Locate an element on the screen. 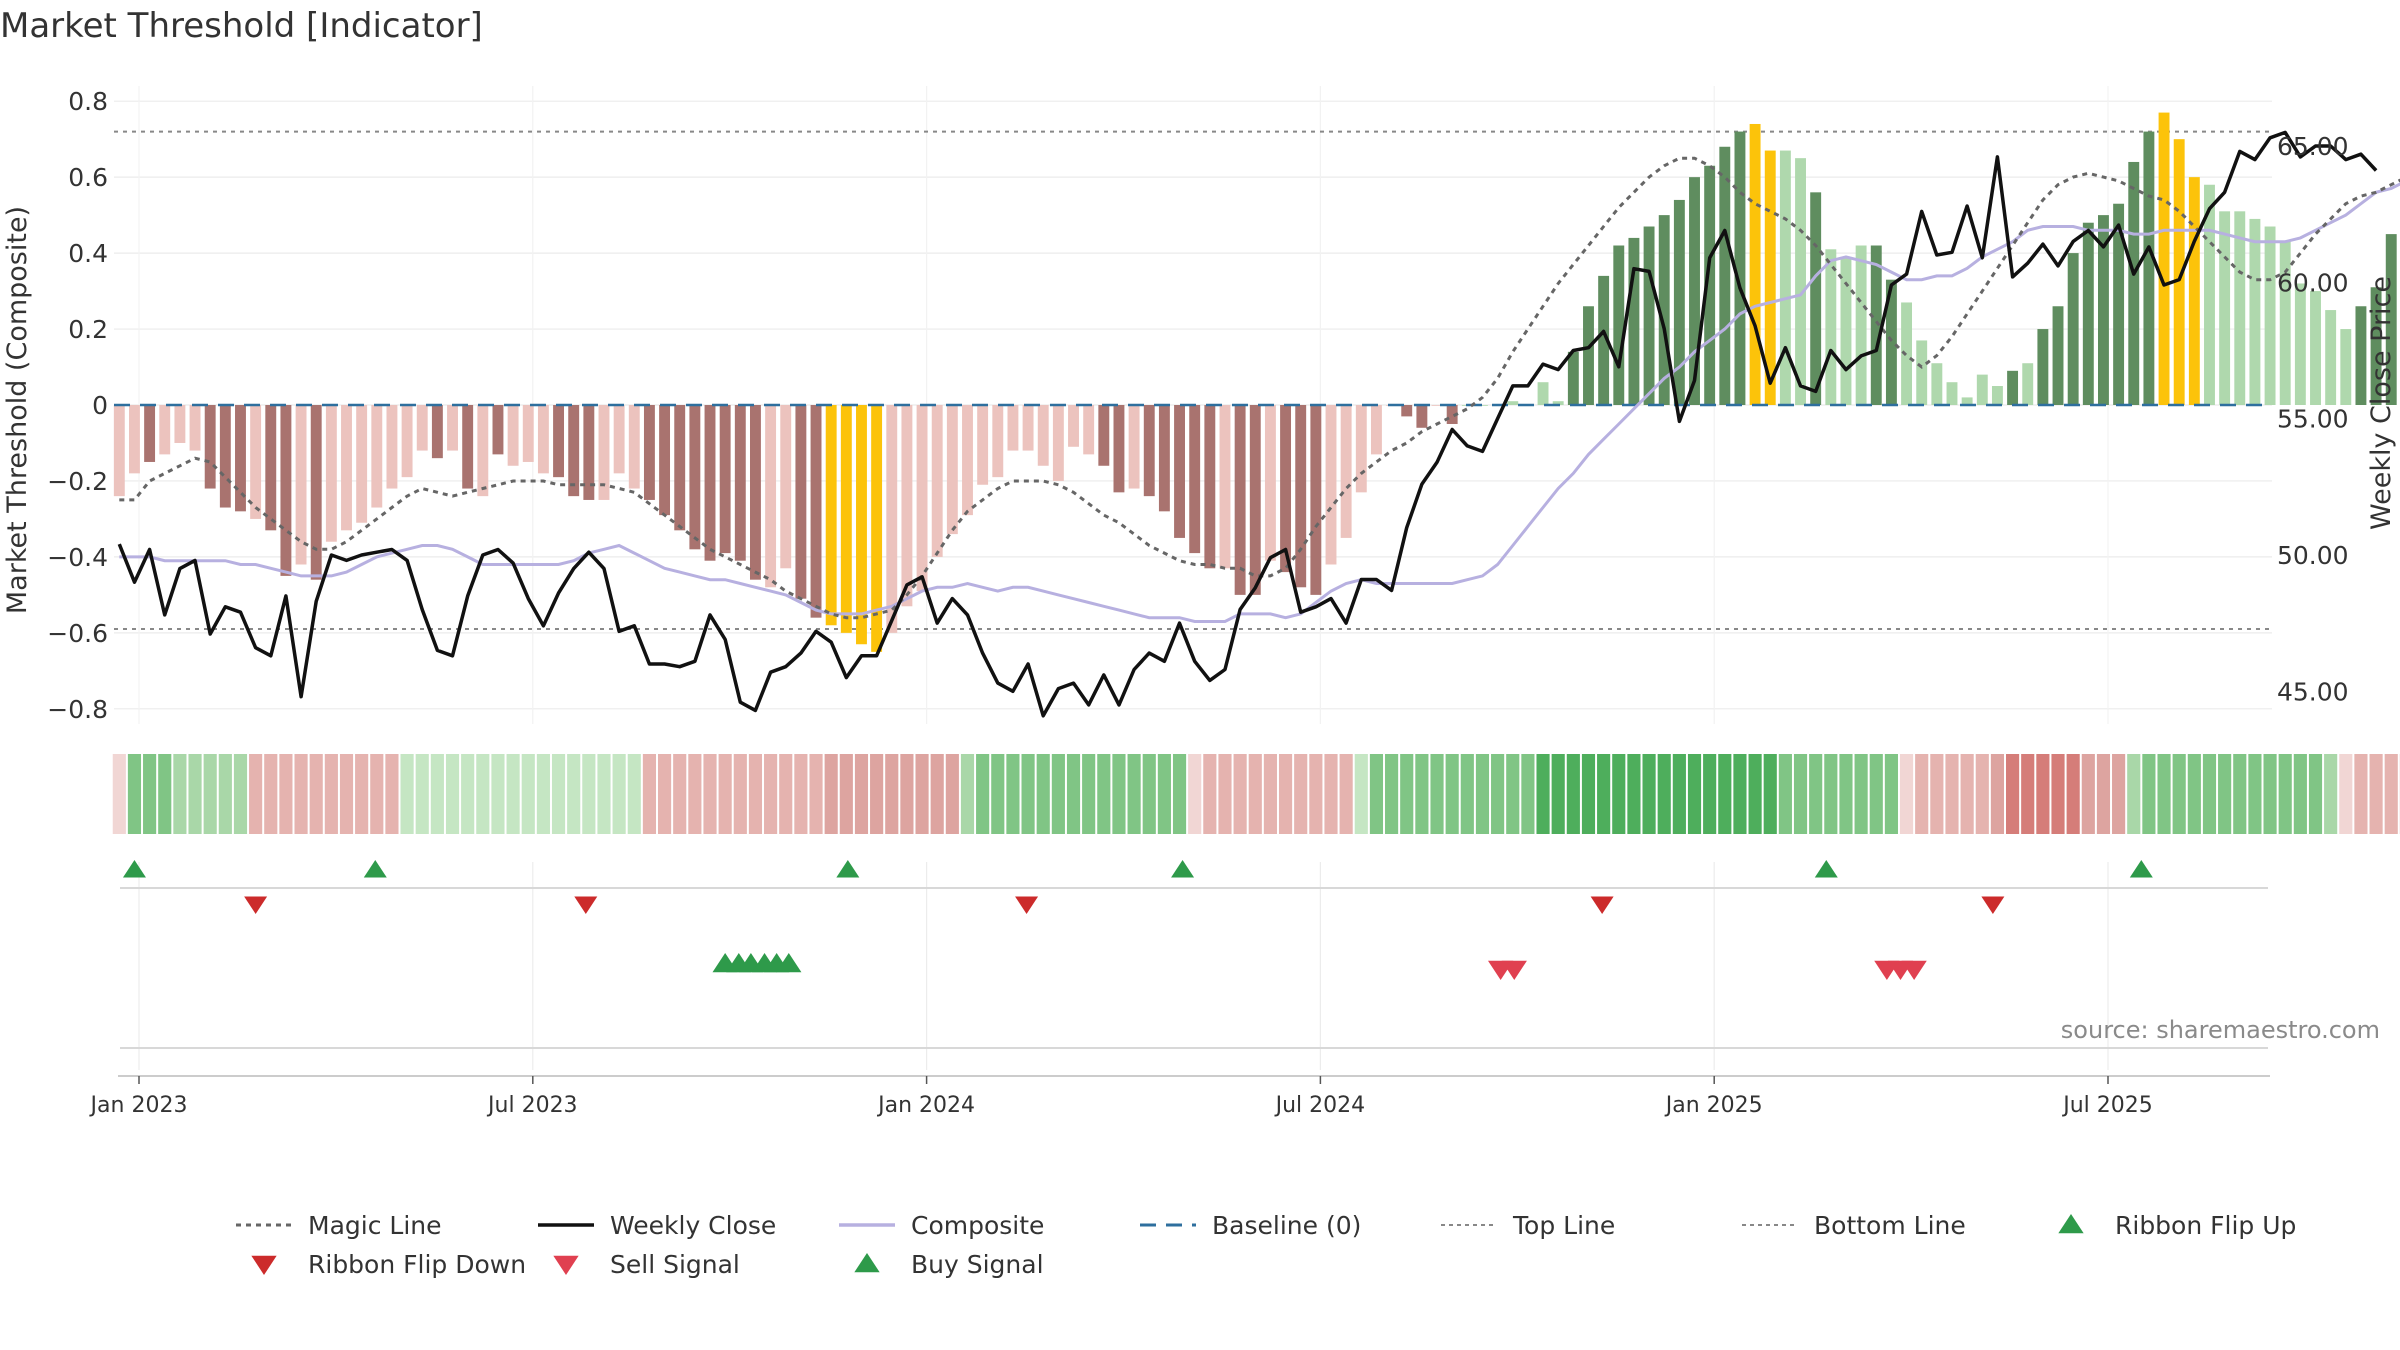 Image resolution: width=2400 pixels, height=1350 pixels. source-note: source: sharemaestro.com is located at coordinates (2220, 1030).